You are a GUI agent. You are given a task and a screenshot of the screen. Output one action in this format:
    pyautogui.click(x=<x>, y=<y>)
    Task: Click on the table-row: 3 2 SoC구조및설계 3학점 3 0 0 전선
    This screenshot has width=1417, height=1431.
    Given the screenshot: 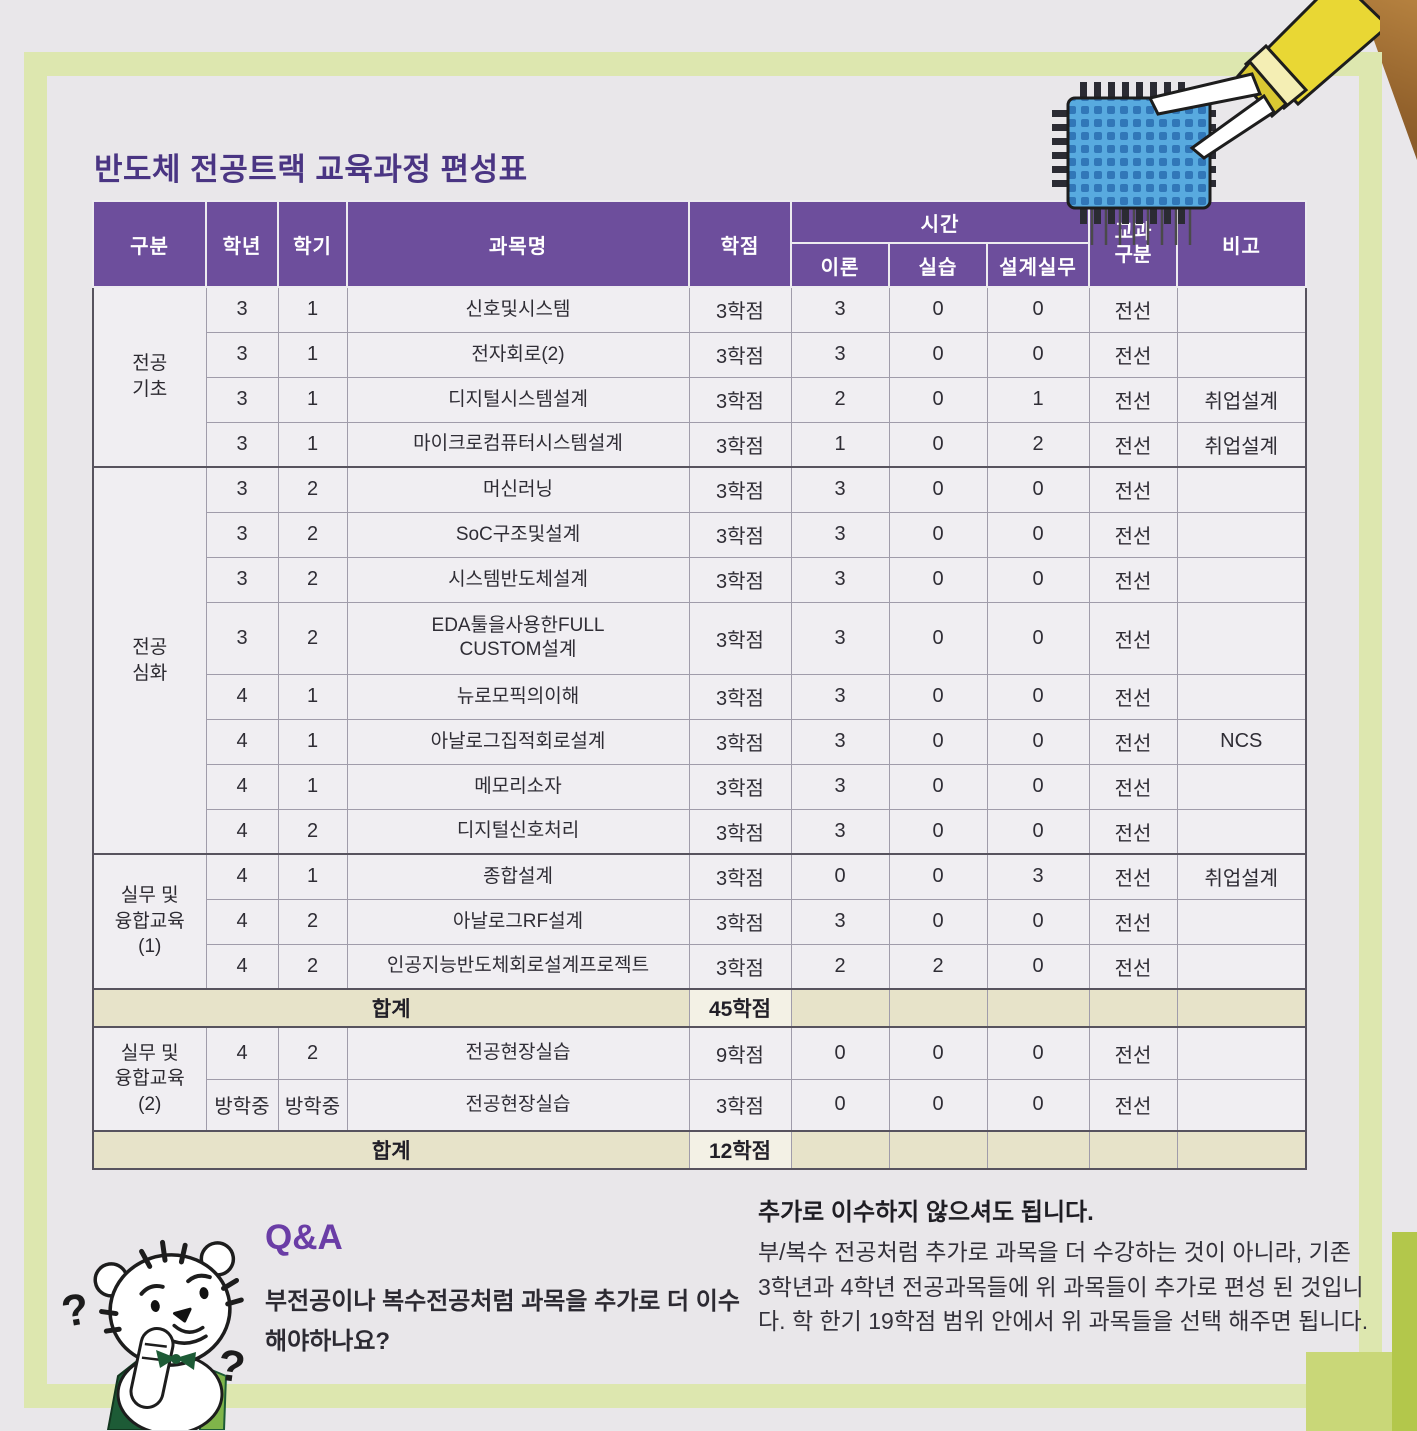 What is the action you would take?
    pyautogui.click(x=700, y=534)
    